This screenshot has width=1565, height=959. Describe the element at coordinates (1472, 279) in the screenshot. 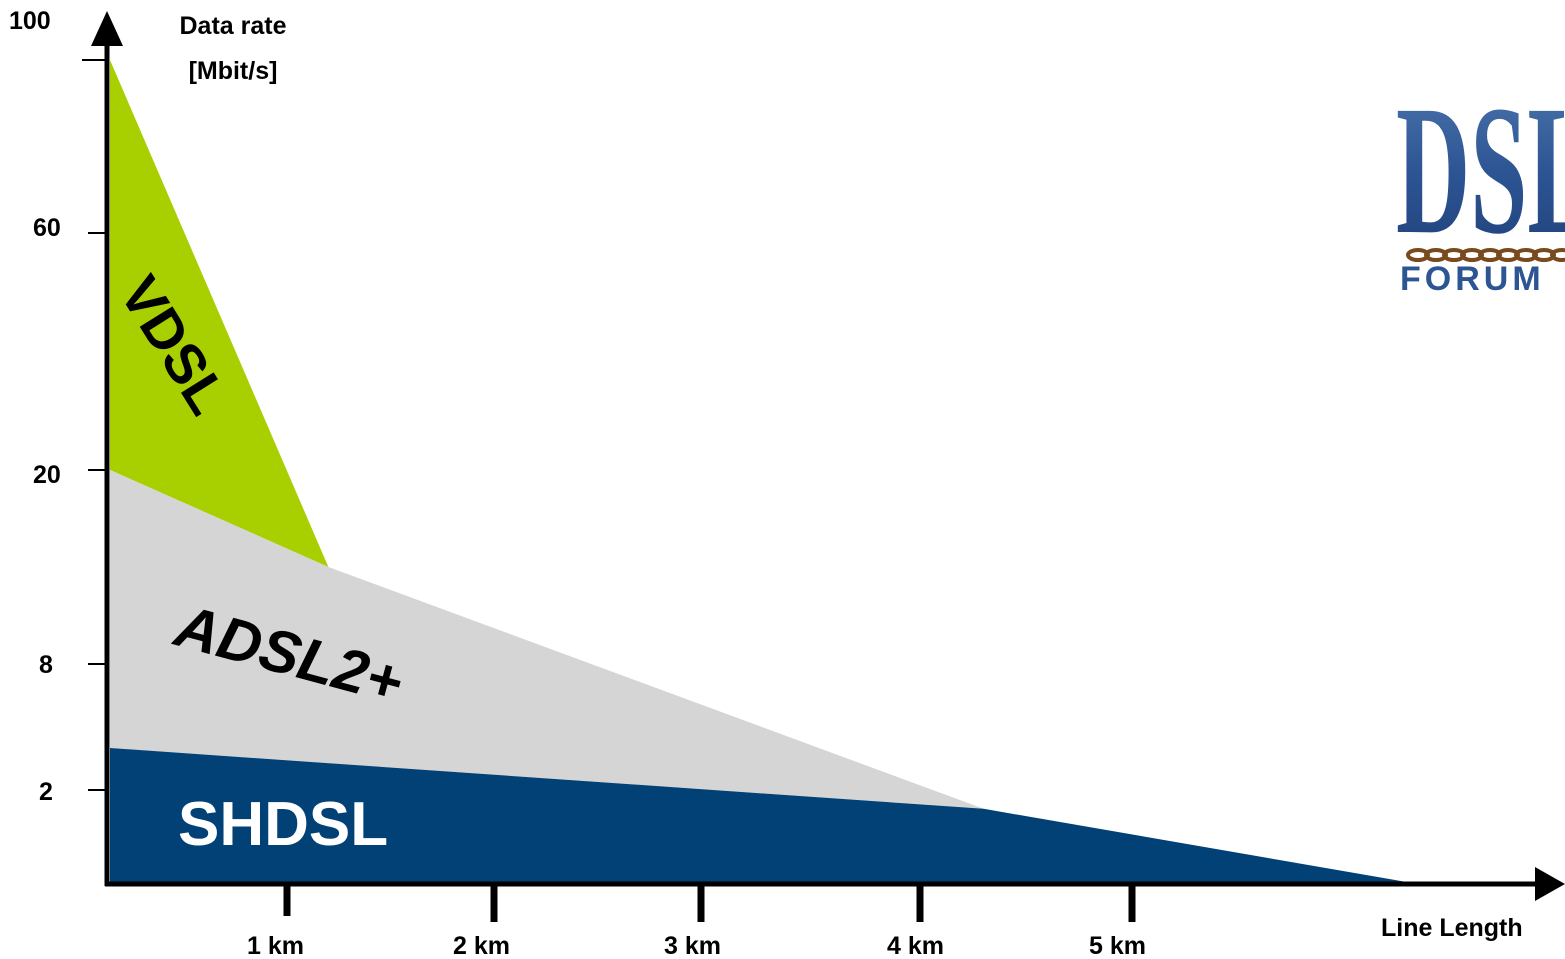

I see `logo-subtext: FORUM` at that location.